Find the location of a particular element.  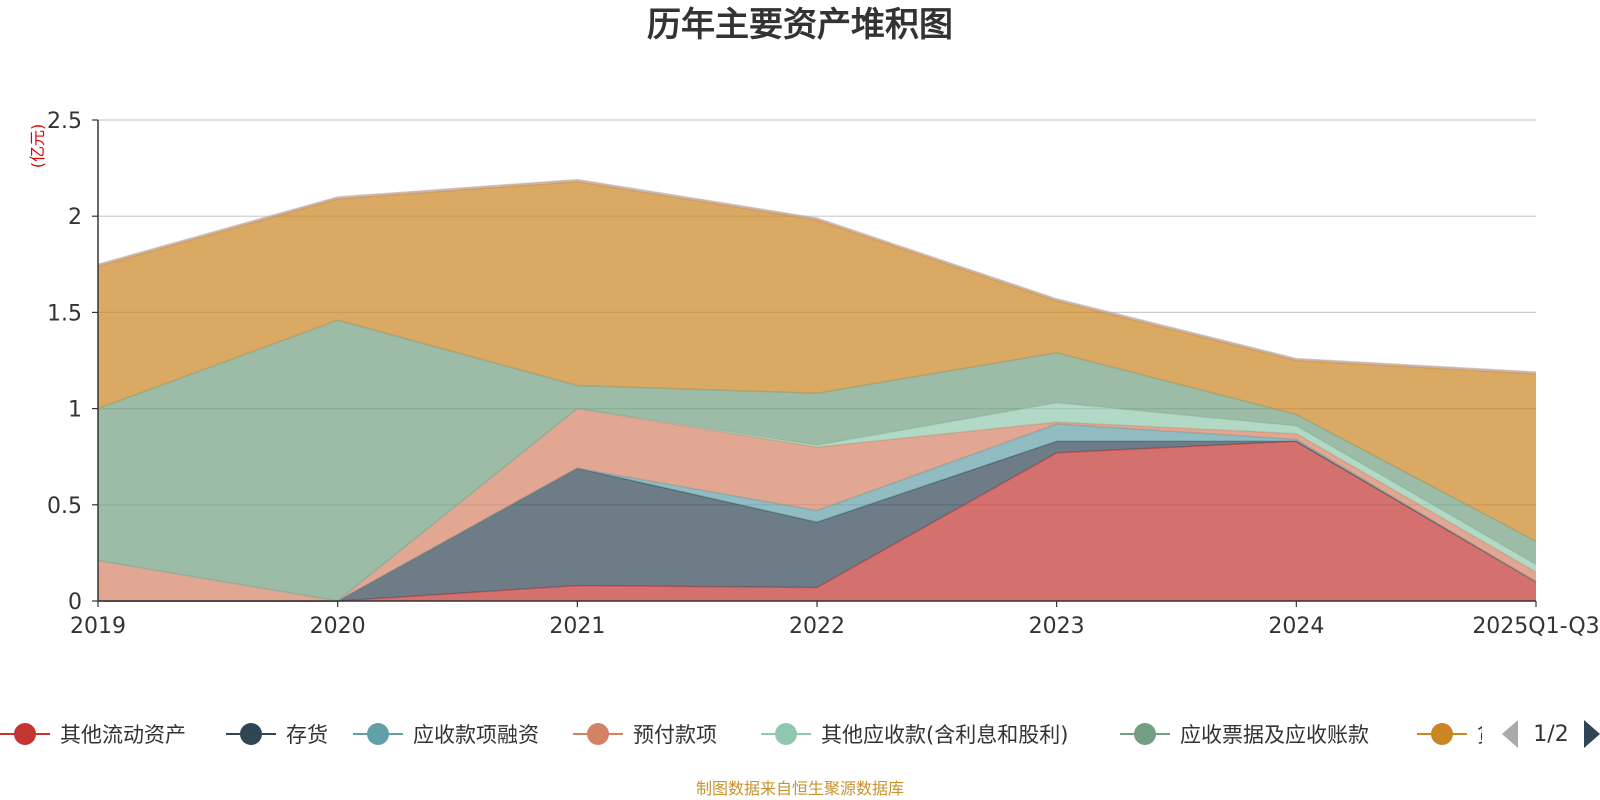

chart-title: 历年主要资产堆积图 is located at coordinates (800, 25).